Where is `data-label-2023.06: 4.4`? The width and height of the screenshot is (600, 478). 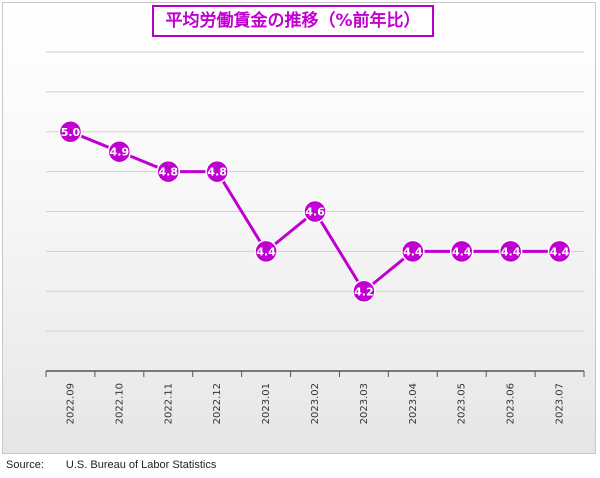
data-label-2023.06: 4.4 is located at coordinates (511, 251).